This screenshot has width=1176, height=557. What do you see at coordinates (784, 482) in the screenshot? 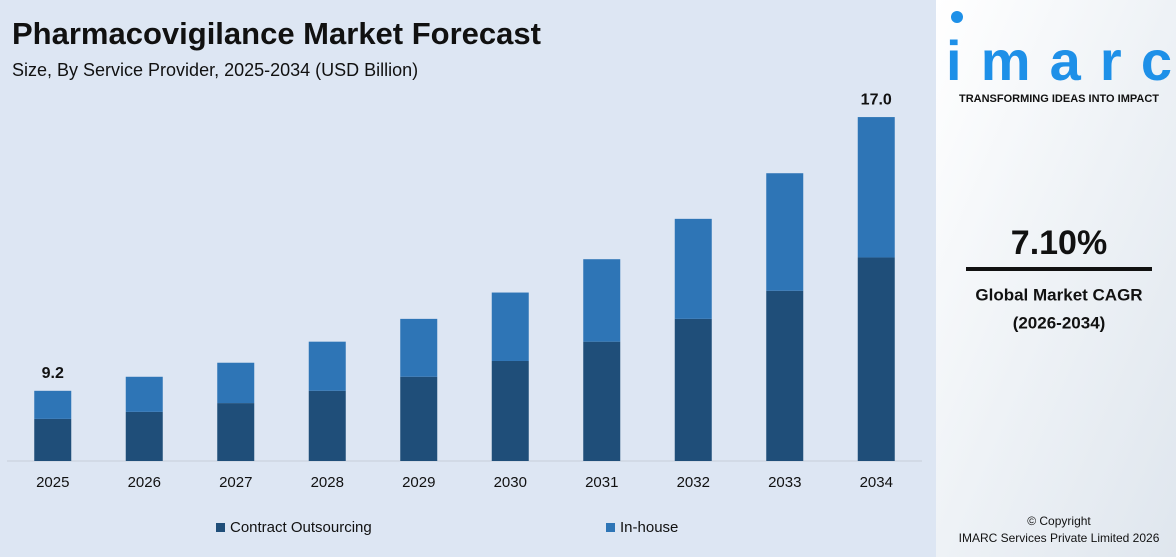
I see `x-tick-label: 2033` at bounding box center [784, 482].